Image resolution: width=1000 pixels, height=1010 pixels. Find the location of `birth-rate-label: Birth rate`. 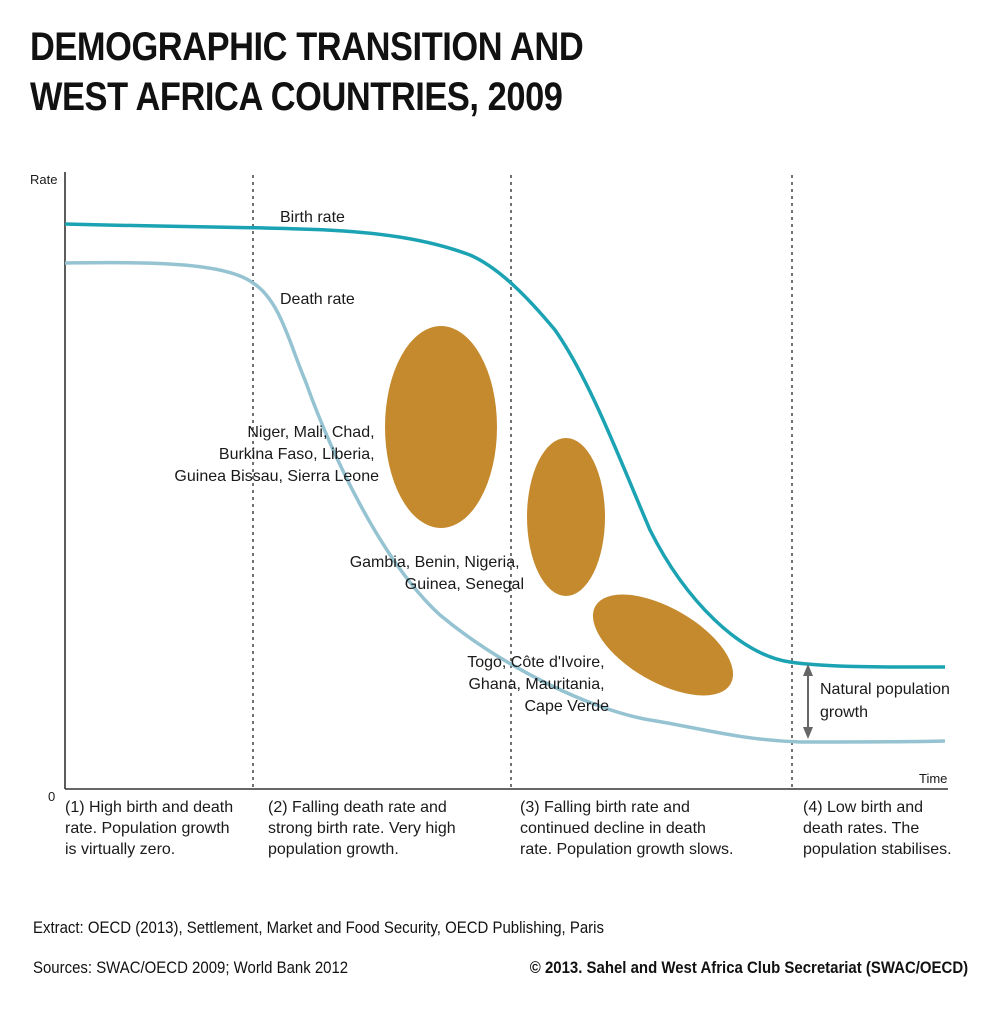

birth-rate-label: Birth rate is located at coordinates (312, 217).